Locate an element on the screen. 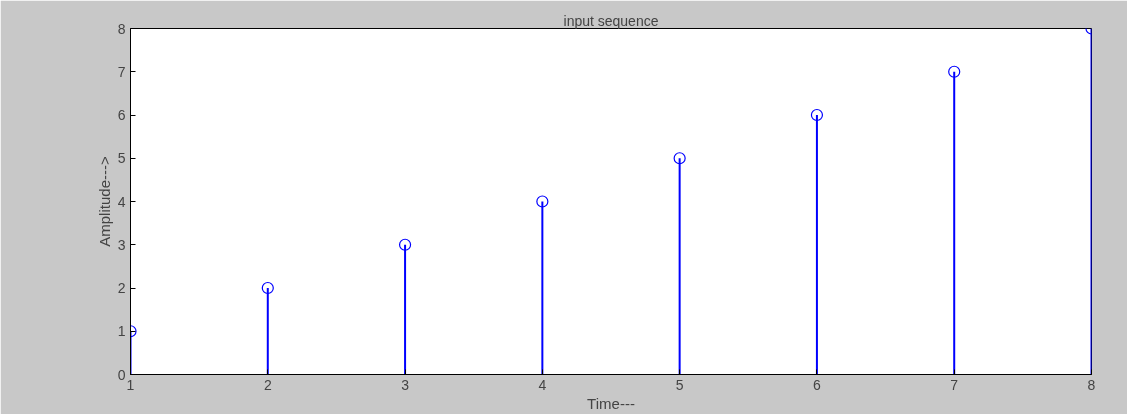 The height and width of the screenshot is (414, 1127). y-tick-label: 3 is located at coordinates (121, 244).